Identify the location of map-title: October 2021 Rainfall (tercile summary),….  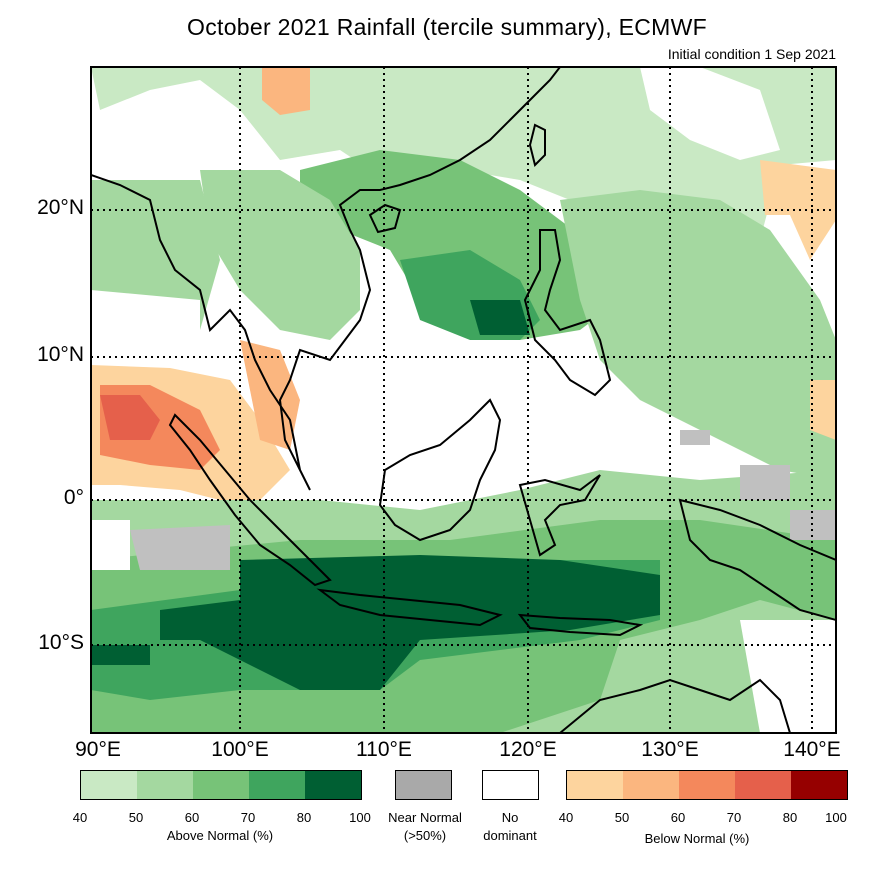
(447, 27).